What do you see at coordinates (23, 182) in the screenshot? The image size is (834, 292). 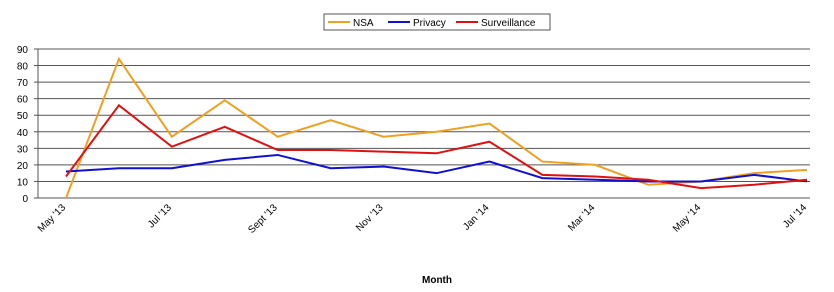 I see `y-tick-label: 10` at bounding box center [23, 182].